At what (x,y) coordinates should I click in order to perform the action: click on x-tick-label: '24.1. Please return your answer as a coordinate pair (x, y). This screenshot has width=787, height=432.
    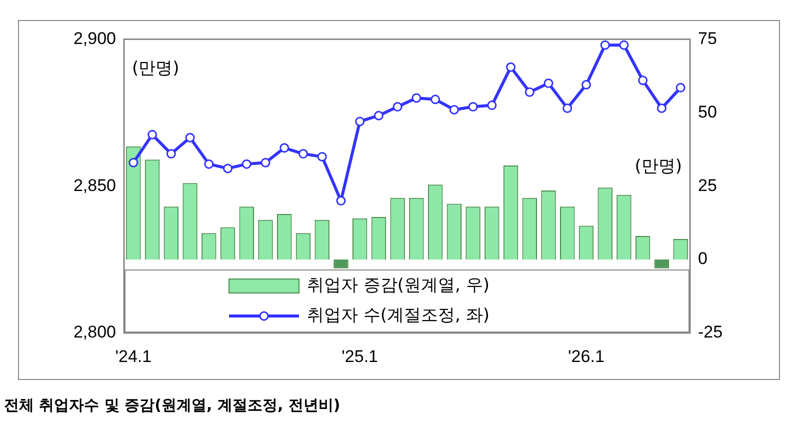
    Looking at the image, I should click on (133, 356).